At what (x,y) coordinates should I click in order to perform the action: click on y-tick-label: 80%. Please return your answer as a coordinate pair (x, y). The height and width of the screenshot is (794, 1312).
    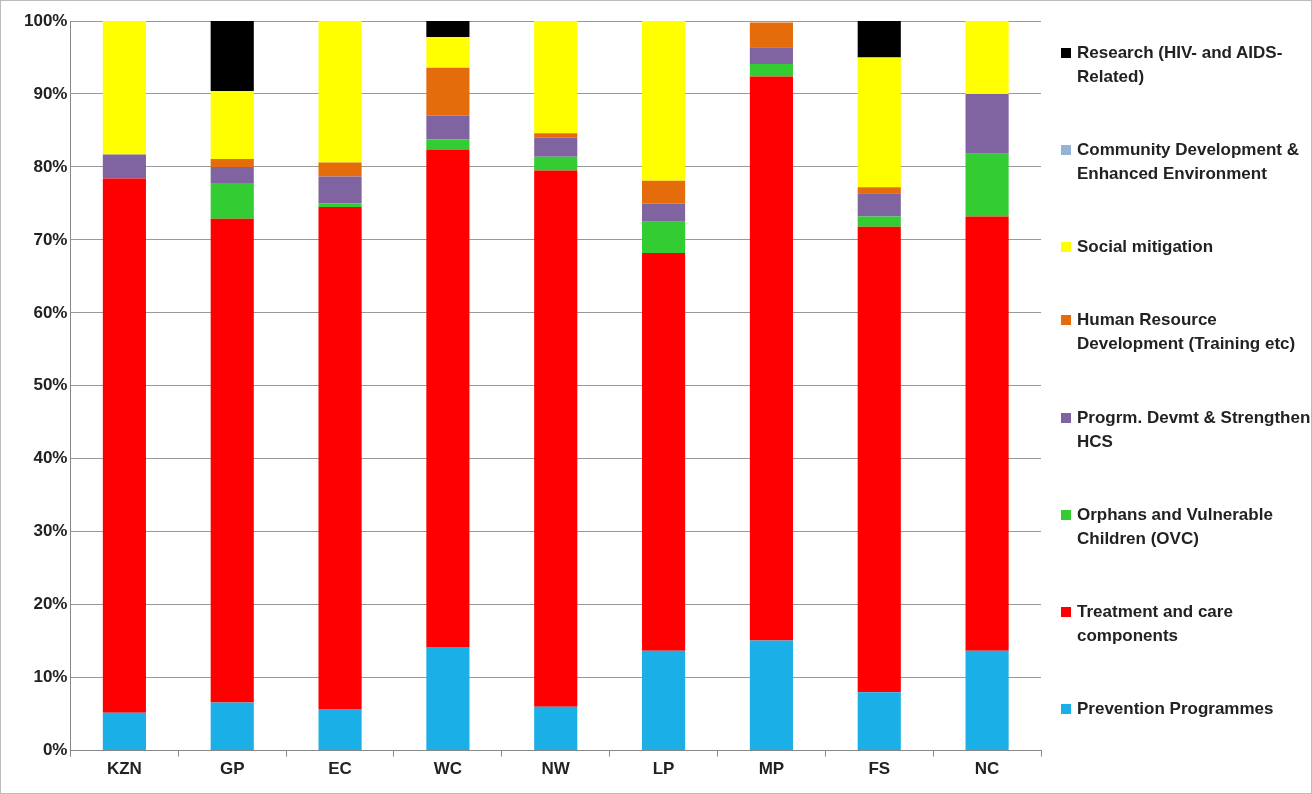
    Looking at the image, I should click on (50, 166).